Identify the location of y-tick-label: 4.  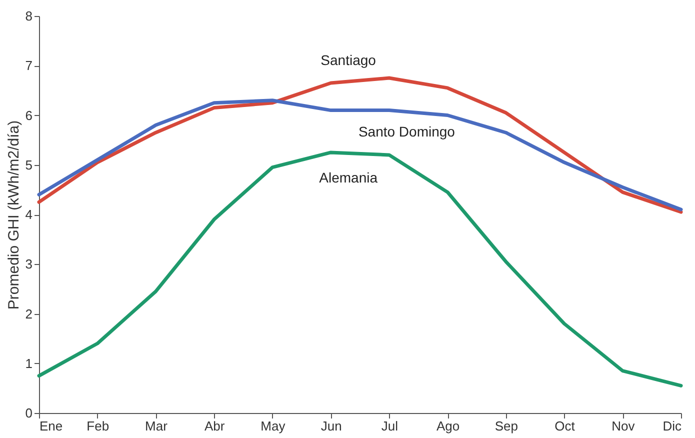
(28, 214).